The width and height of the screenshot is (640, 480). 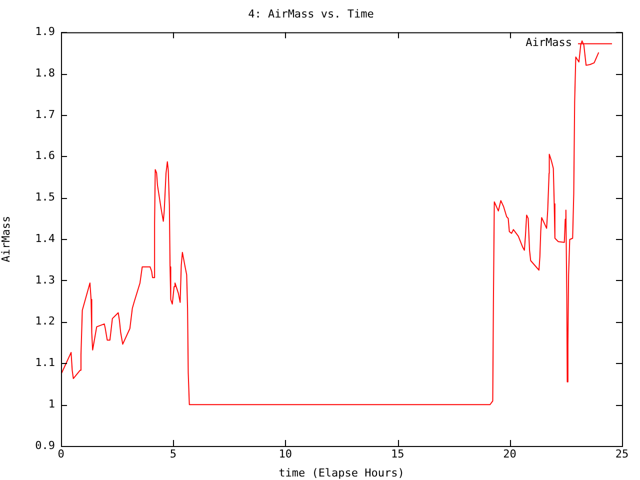 I want to click on x-tick-label: 20, so click(x=509, y=453).